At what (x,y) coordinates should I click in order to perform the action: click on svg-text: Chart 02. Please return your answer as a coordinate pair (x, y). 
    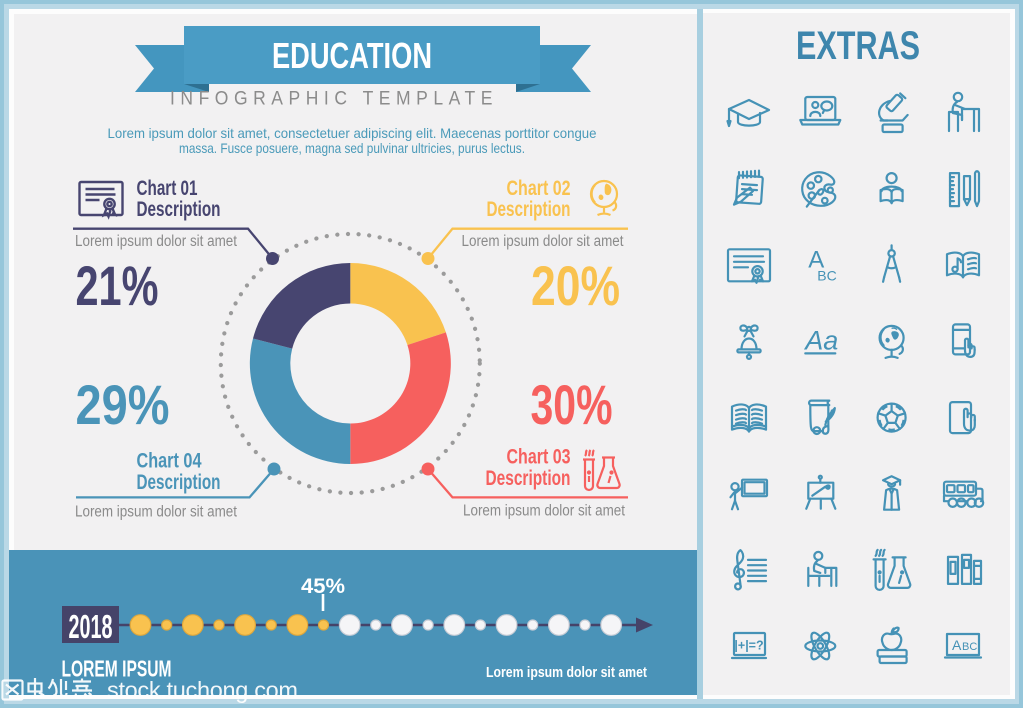
    Looking at the image, I should click on (539, 188).